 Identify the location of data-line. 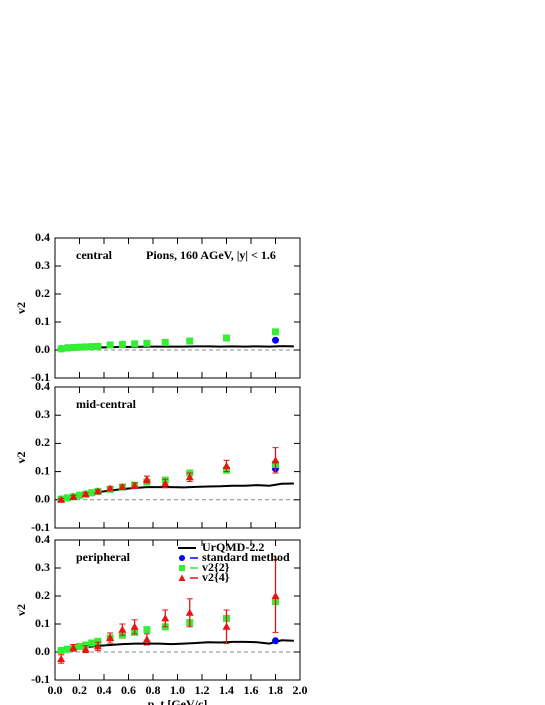
(177, 646).